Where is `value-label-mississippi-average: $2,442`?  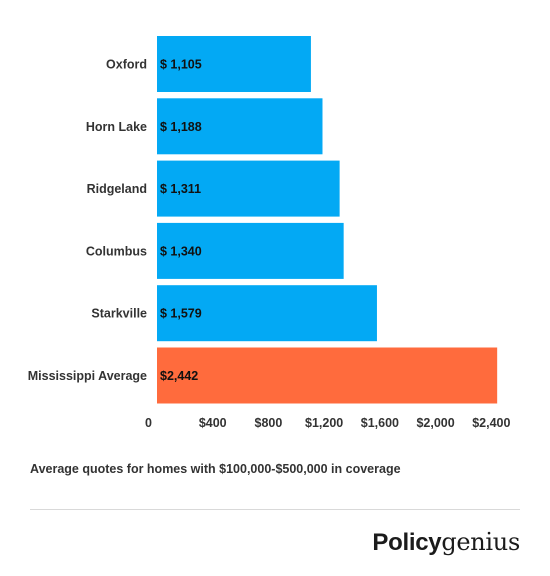 value-label-mississippi-average: $2,442 is located at coordinates (179, 376).